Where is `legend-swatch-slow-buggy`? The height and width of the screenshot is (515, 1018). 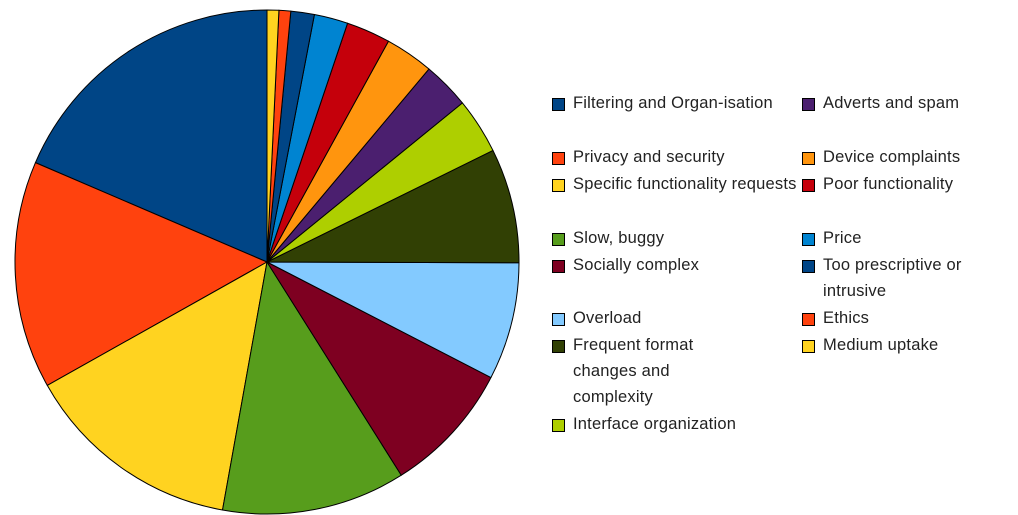 legend-swatch-slow-buggy is located at coordinates (558, 239).